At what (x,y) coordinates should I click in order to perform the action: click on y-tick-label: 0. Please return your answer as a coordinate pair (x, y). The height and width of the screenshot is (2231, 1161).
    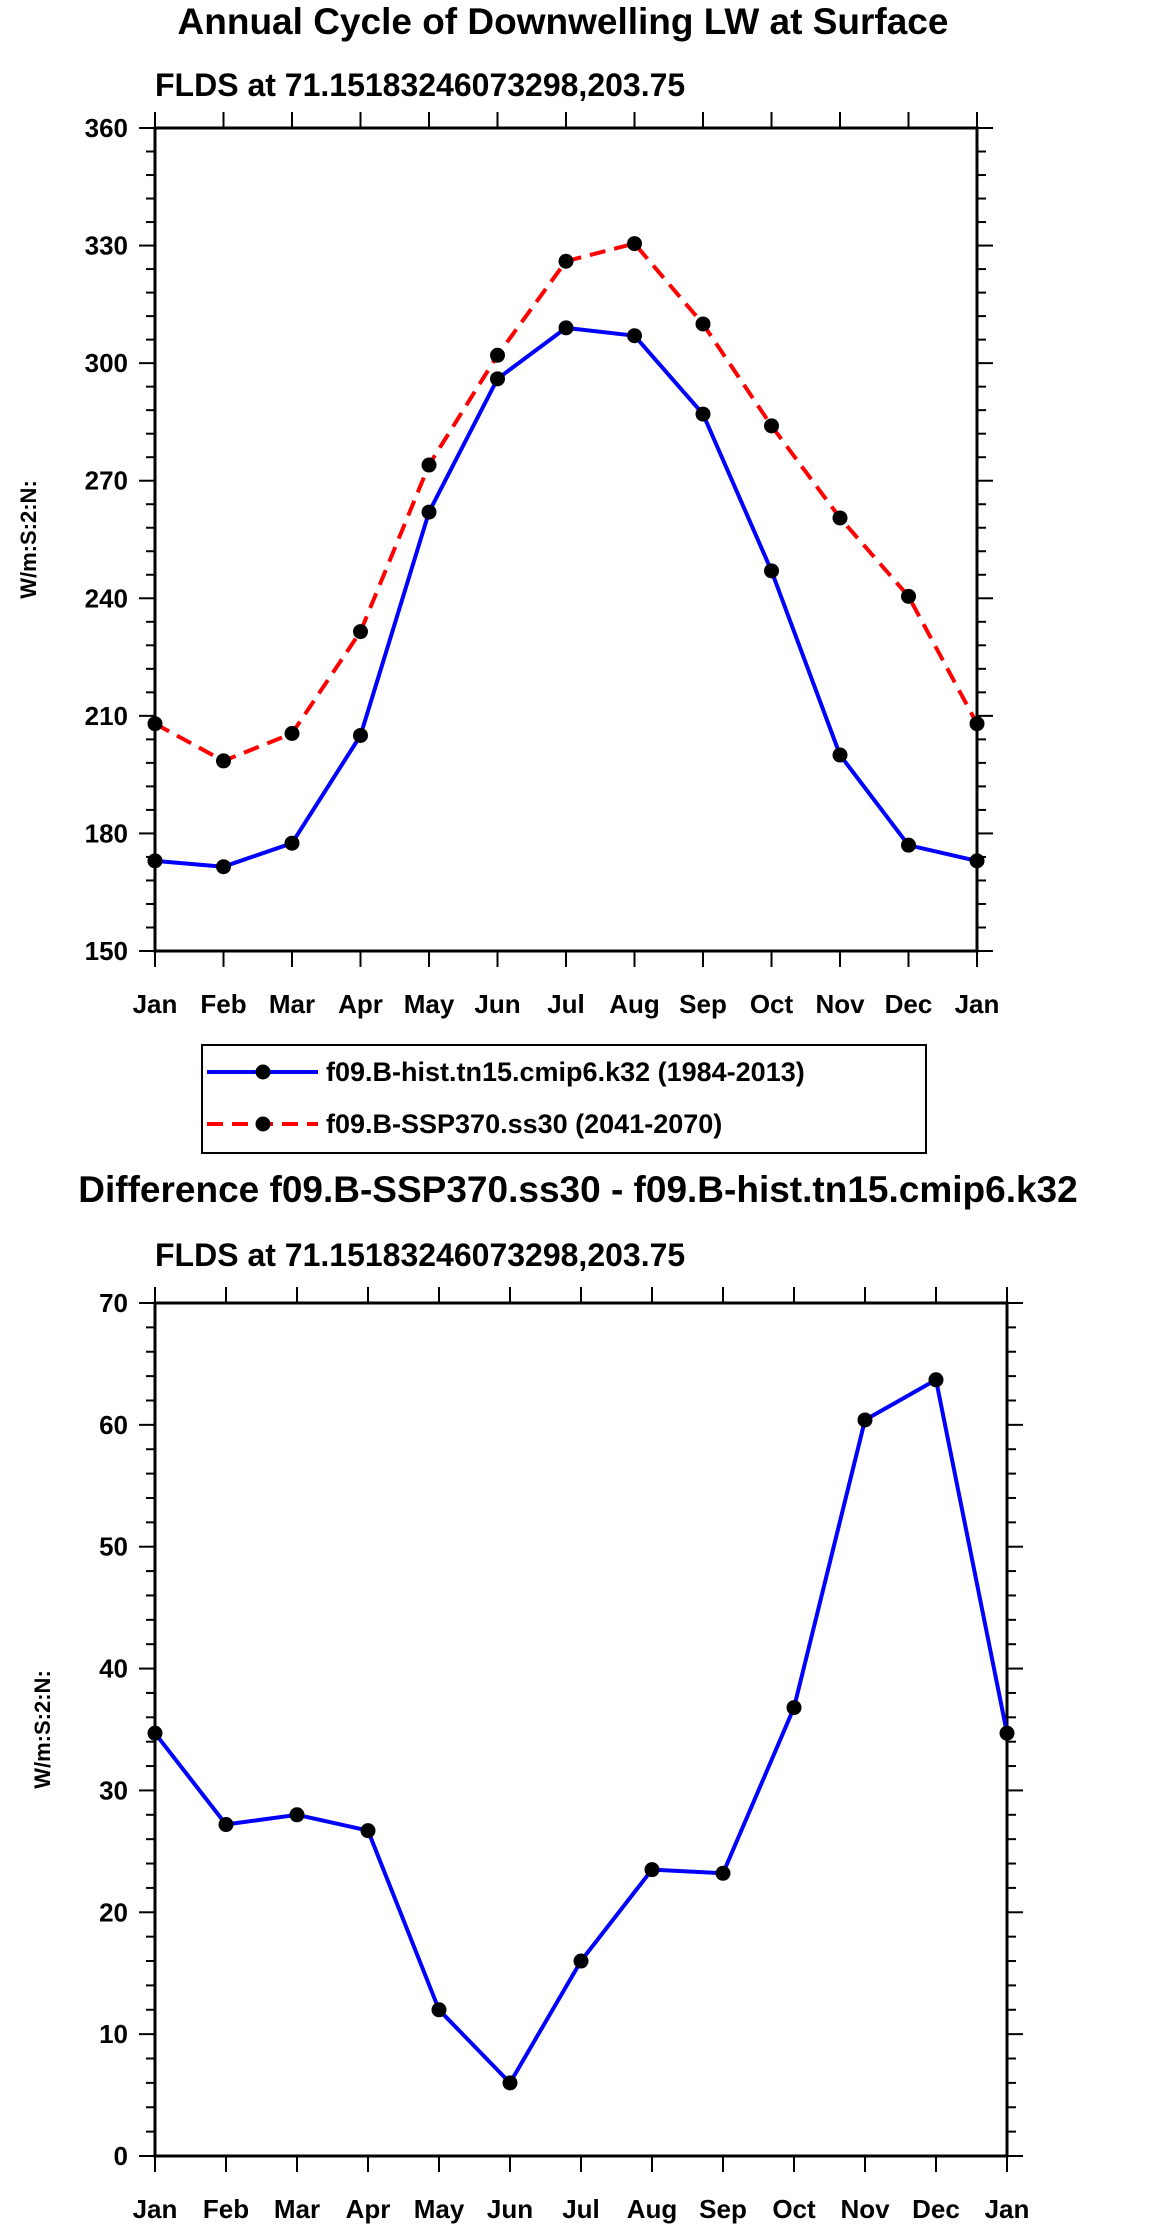
    Looking at the image, I should click on (121, 2156).